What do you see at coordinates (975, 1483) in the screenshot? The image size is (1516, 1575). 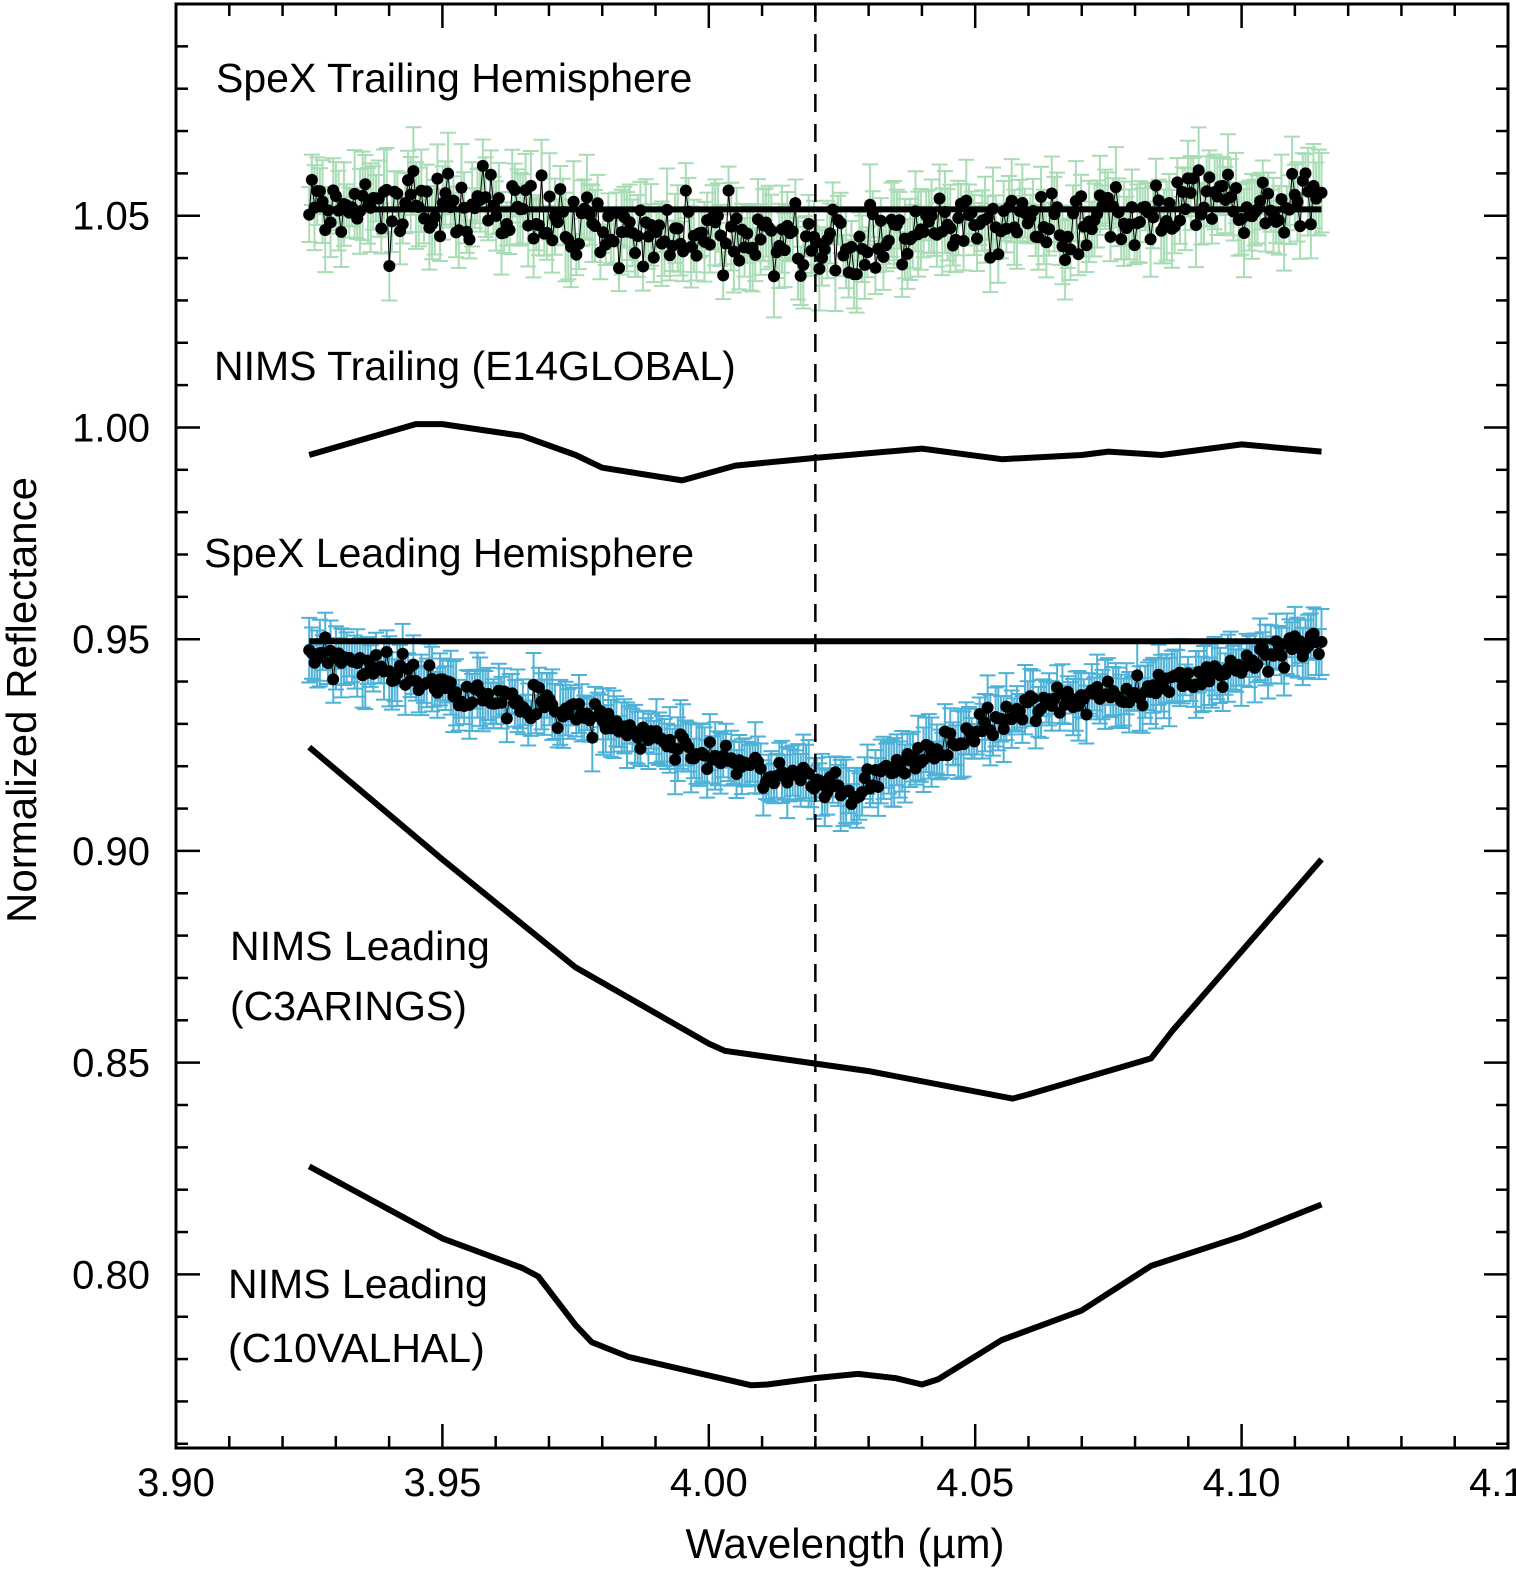 I see `x-tick-label: 4.05` at bounding box center [975, 1483].